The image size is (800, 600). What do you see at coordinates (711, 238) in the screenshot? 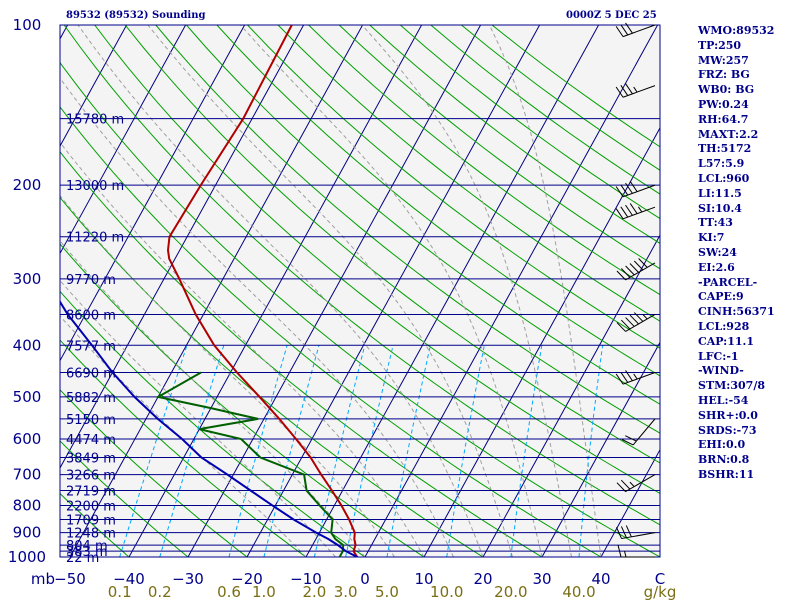
I see `stat-line: KI:7` at bounding box center [711, 238].